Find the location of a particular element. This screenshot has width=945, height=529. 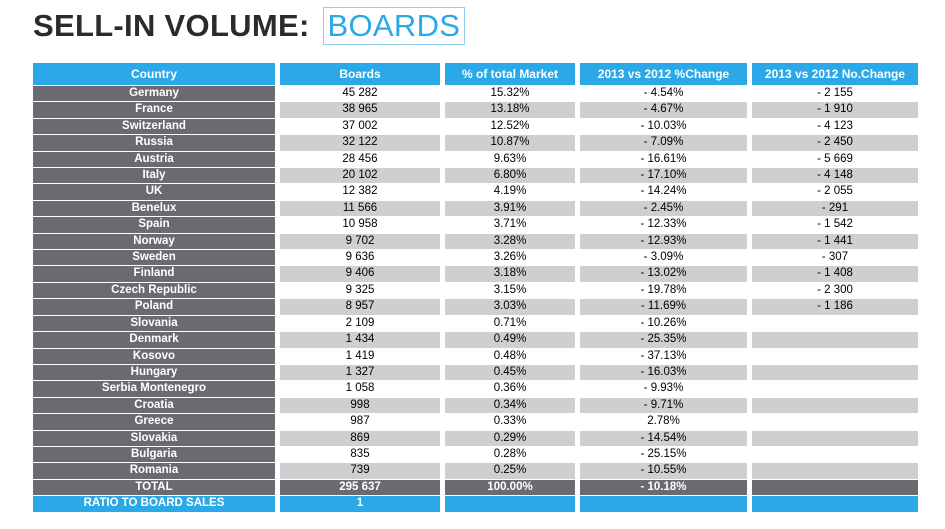

table-row: Slovakia 869 0.29% - 14.54% is located at coordinates (475, 438).